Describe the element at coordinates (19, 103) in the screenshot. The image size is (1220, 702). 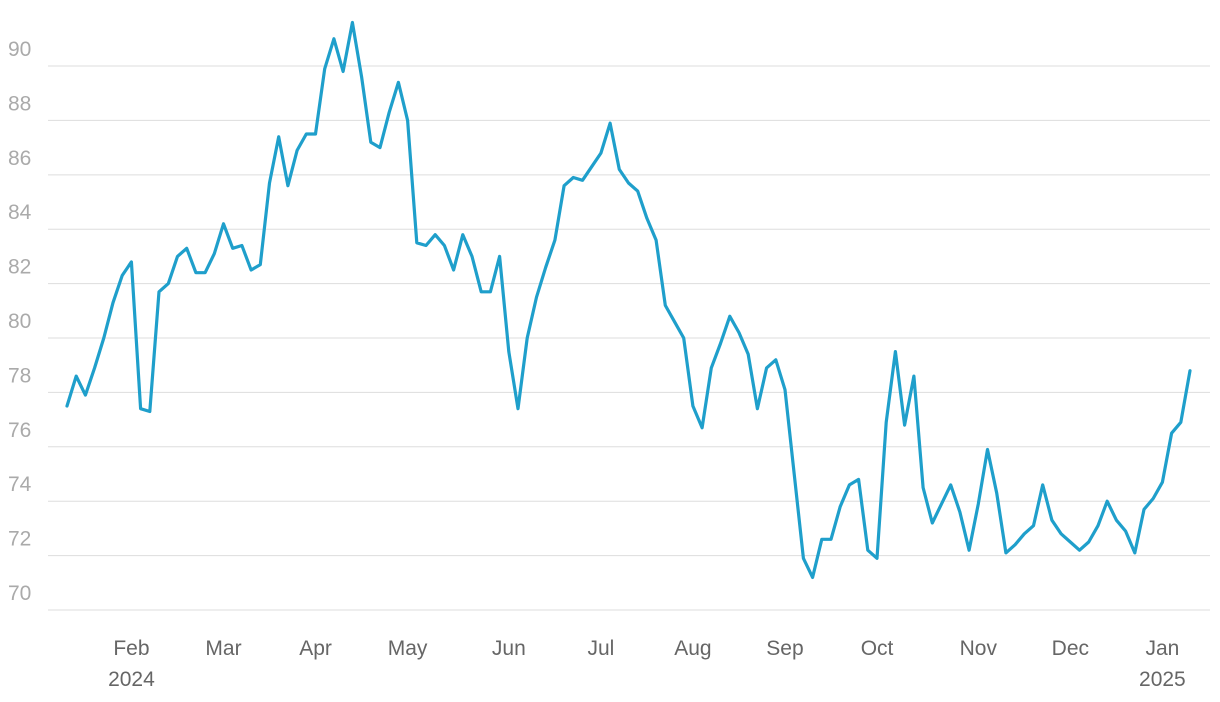
I see `y-tick-label: 88` at that location.